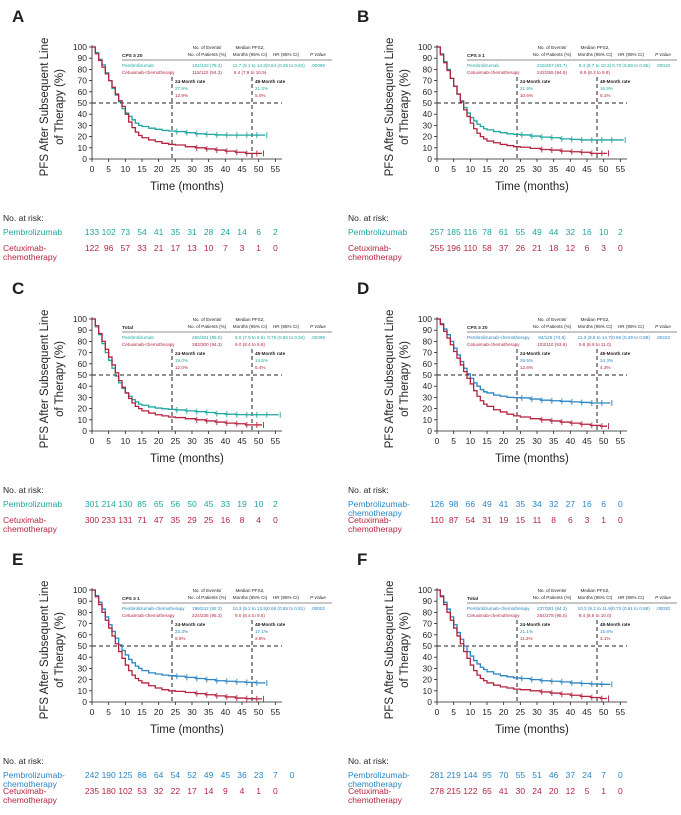 The image size is (681, 815). I want to click on table-header-hr: HR (95% CI), so click(631, 54).